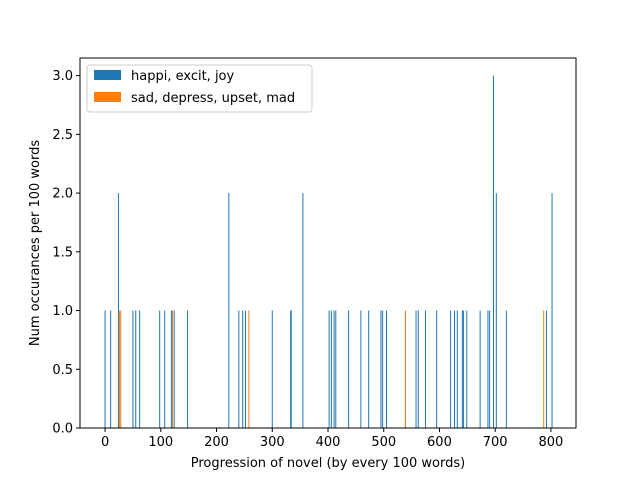  Describe the element at coordinates (495, 442) in the screenshot. I see `x-tick-label: 700` at that location.